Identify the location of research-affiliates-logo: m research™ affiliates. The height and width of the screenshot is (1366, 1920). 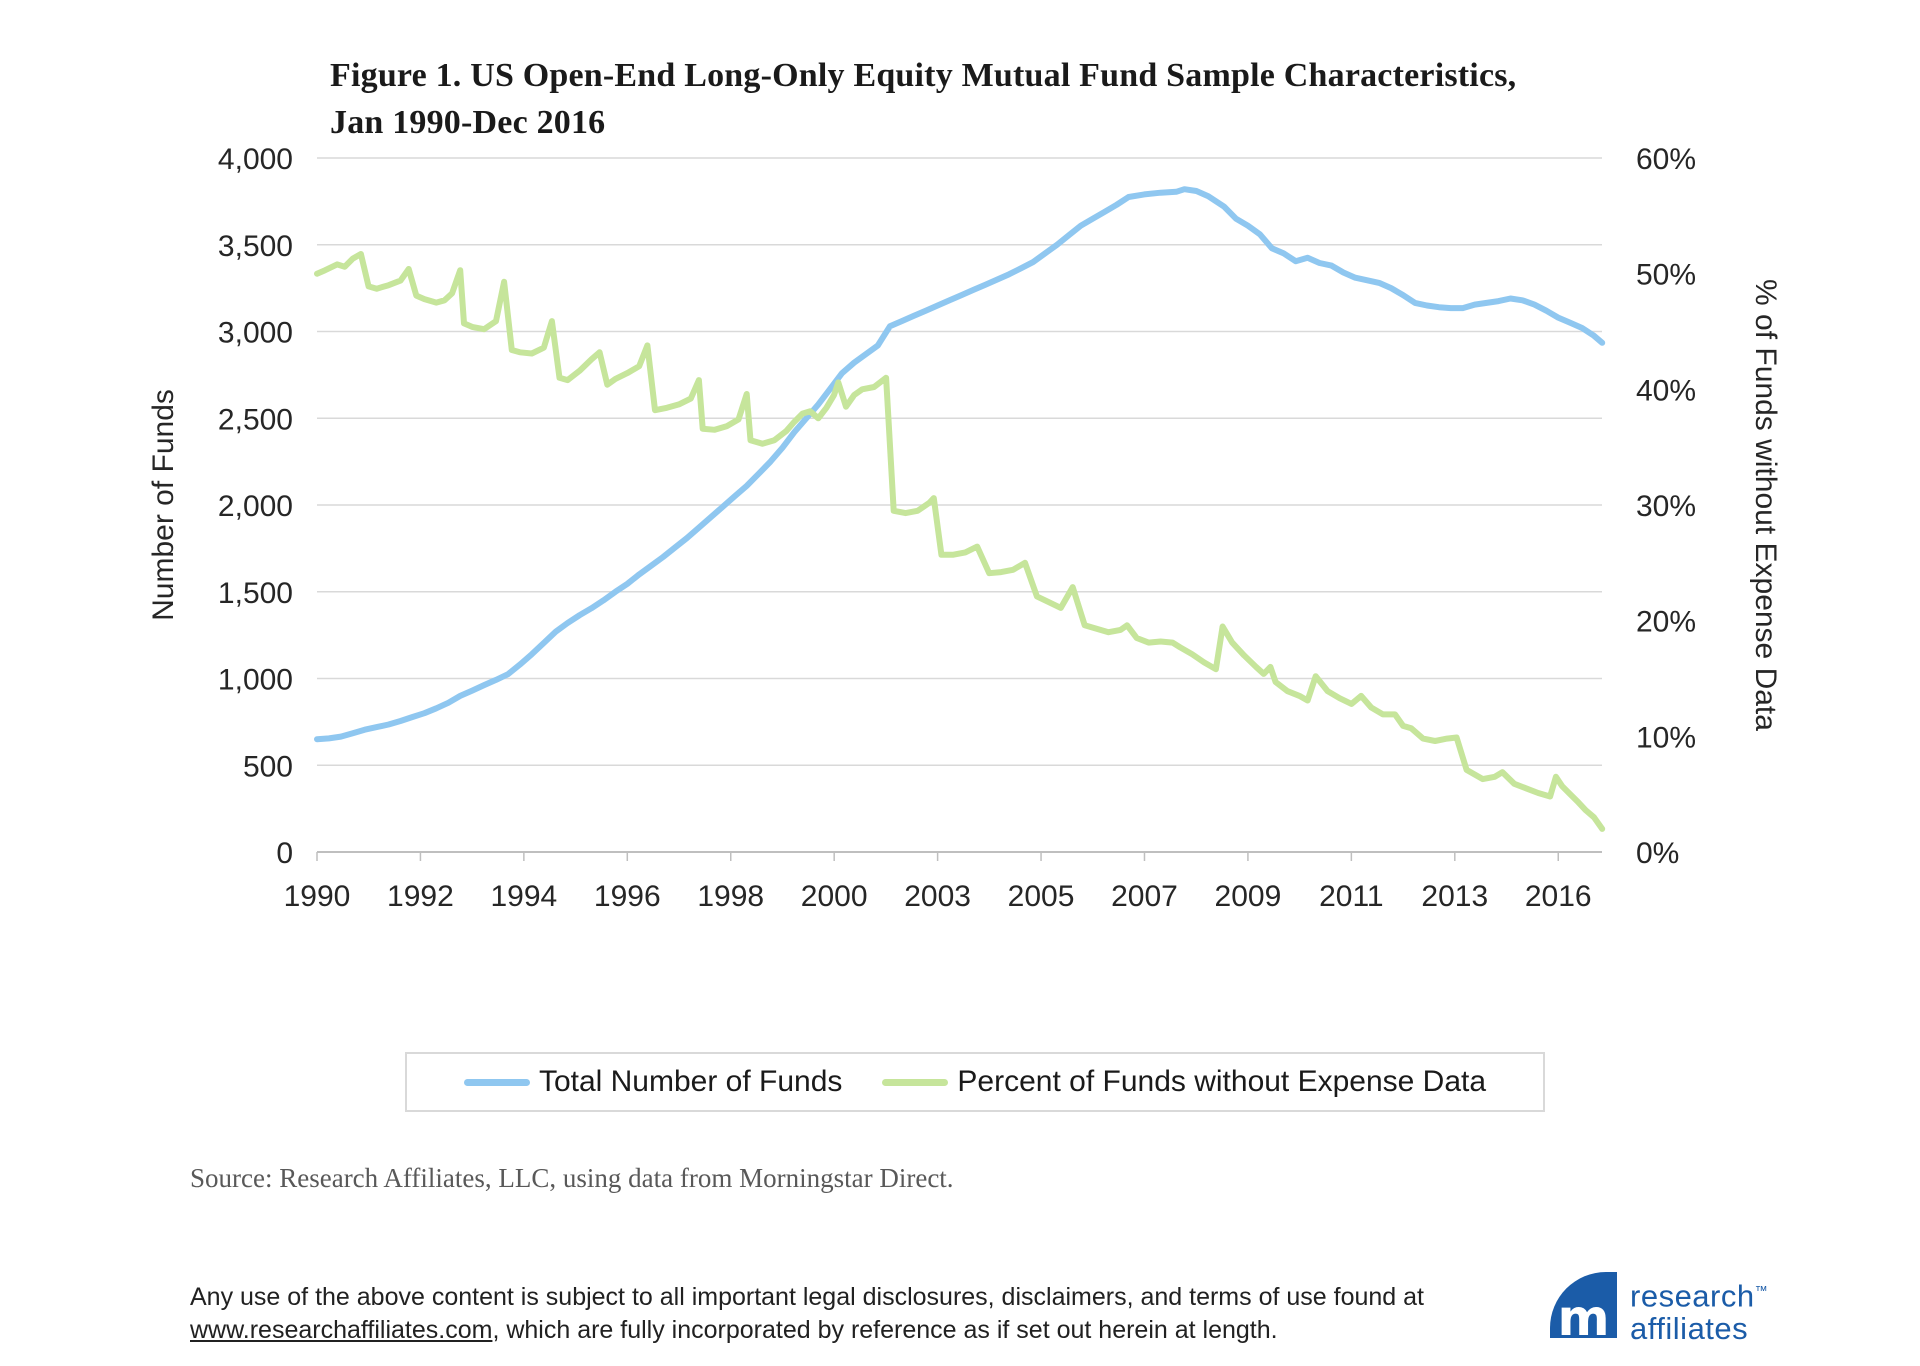
(1659, 1308).